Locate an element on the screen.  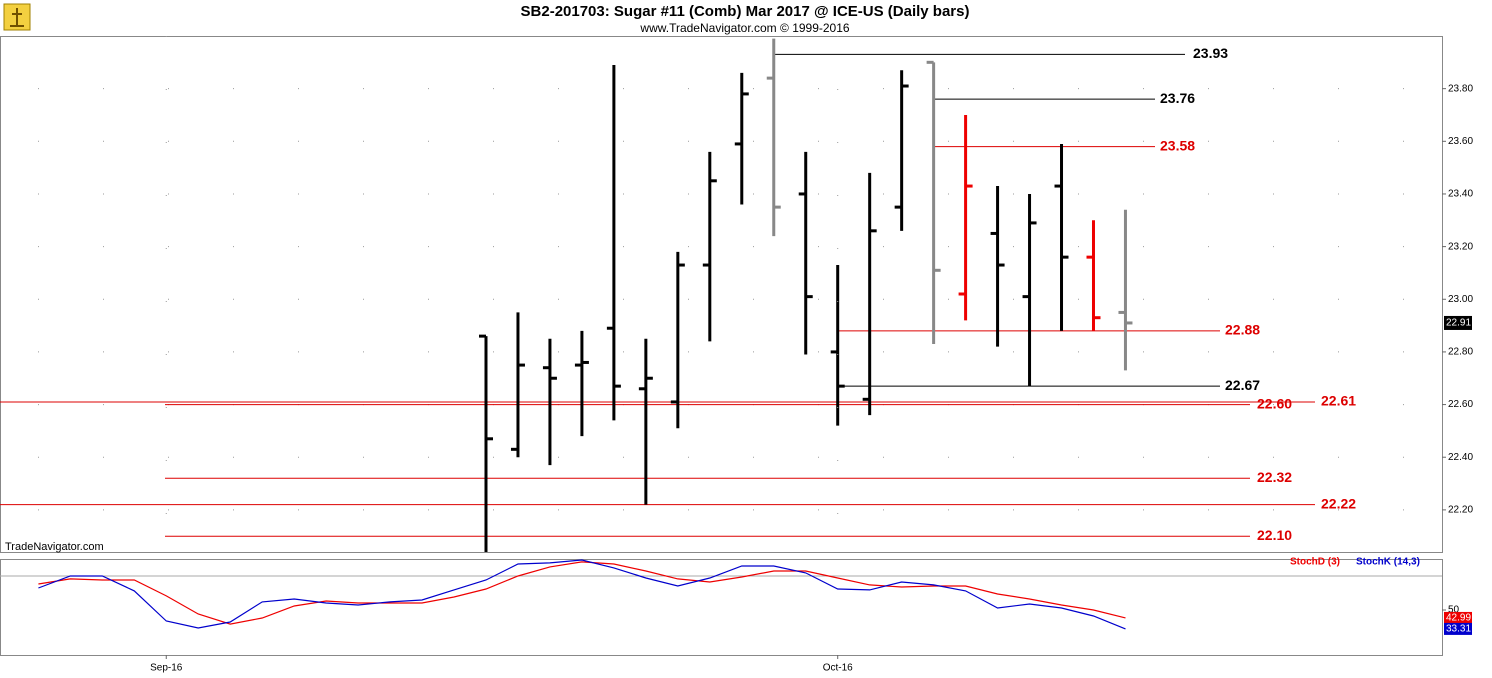
last-value-label: 33.31 is located at coordinates (1458, 629).